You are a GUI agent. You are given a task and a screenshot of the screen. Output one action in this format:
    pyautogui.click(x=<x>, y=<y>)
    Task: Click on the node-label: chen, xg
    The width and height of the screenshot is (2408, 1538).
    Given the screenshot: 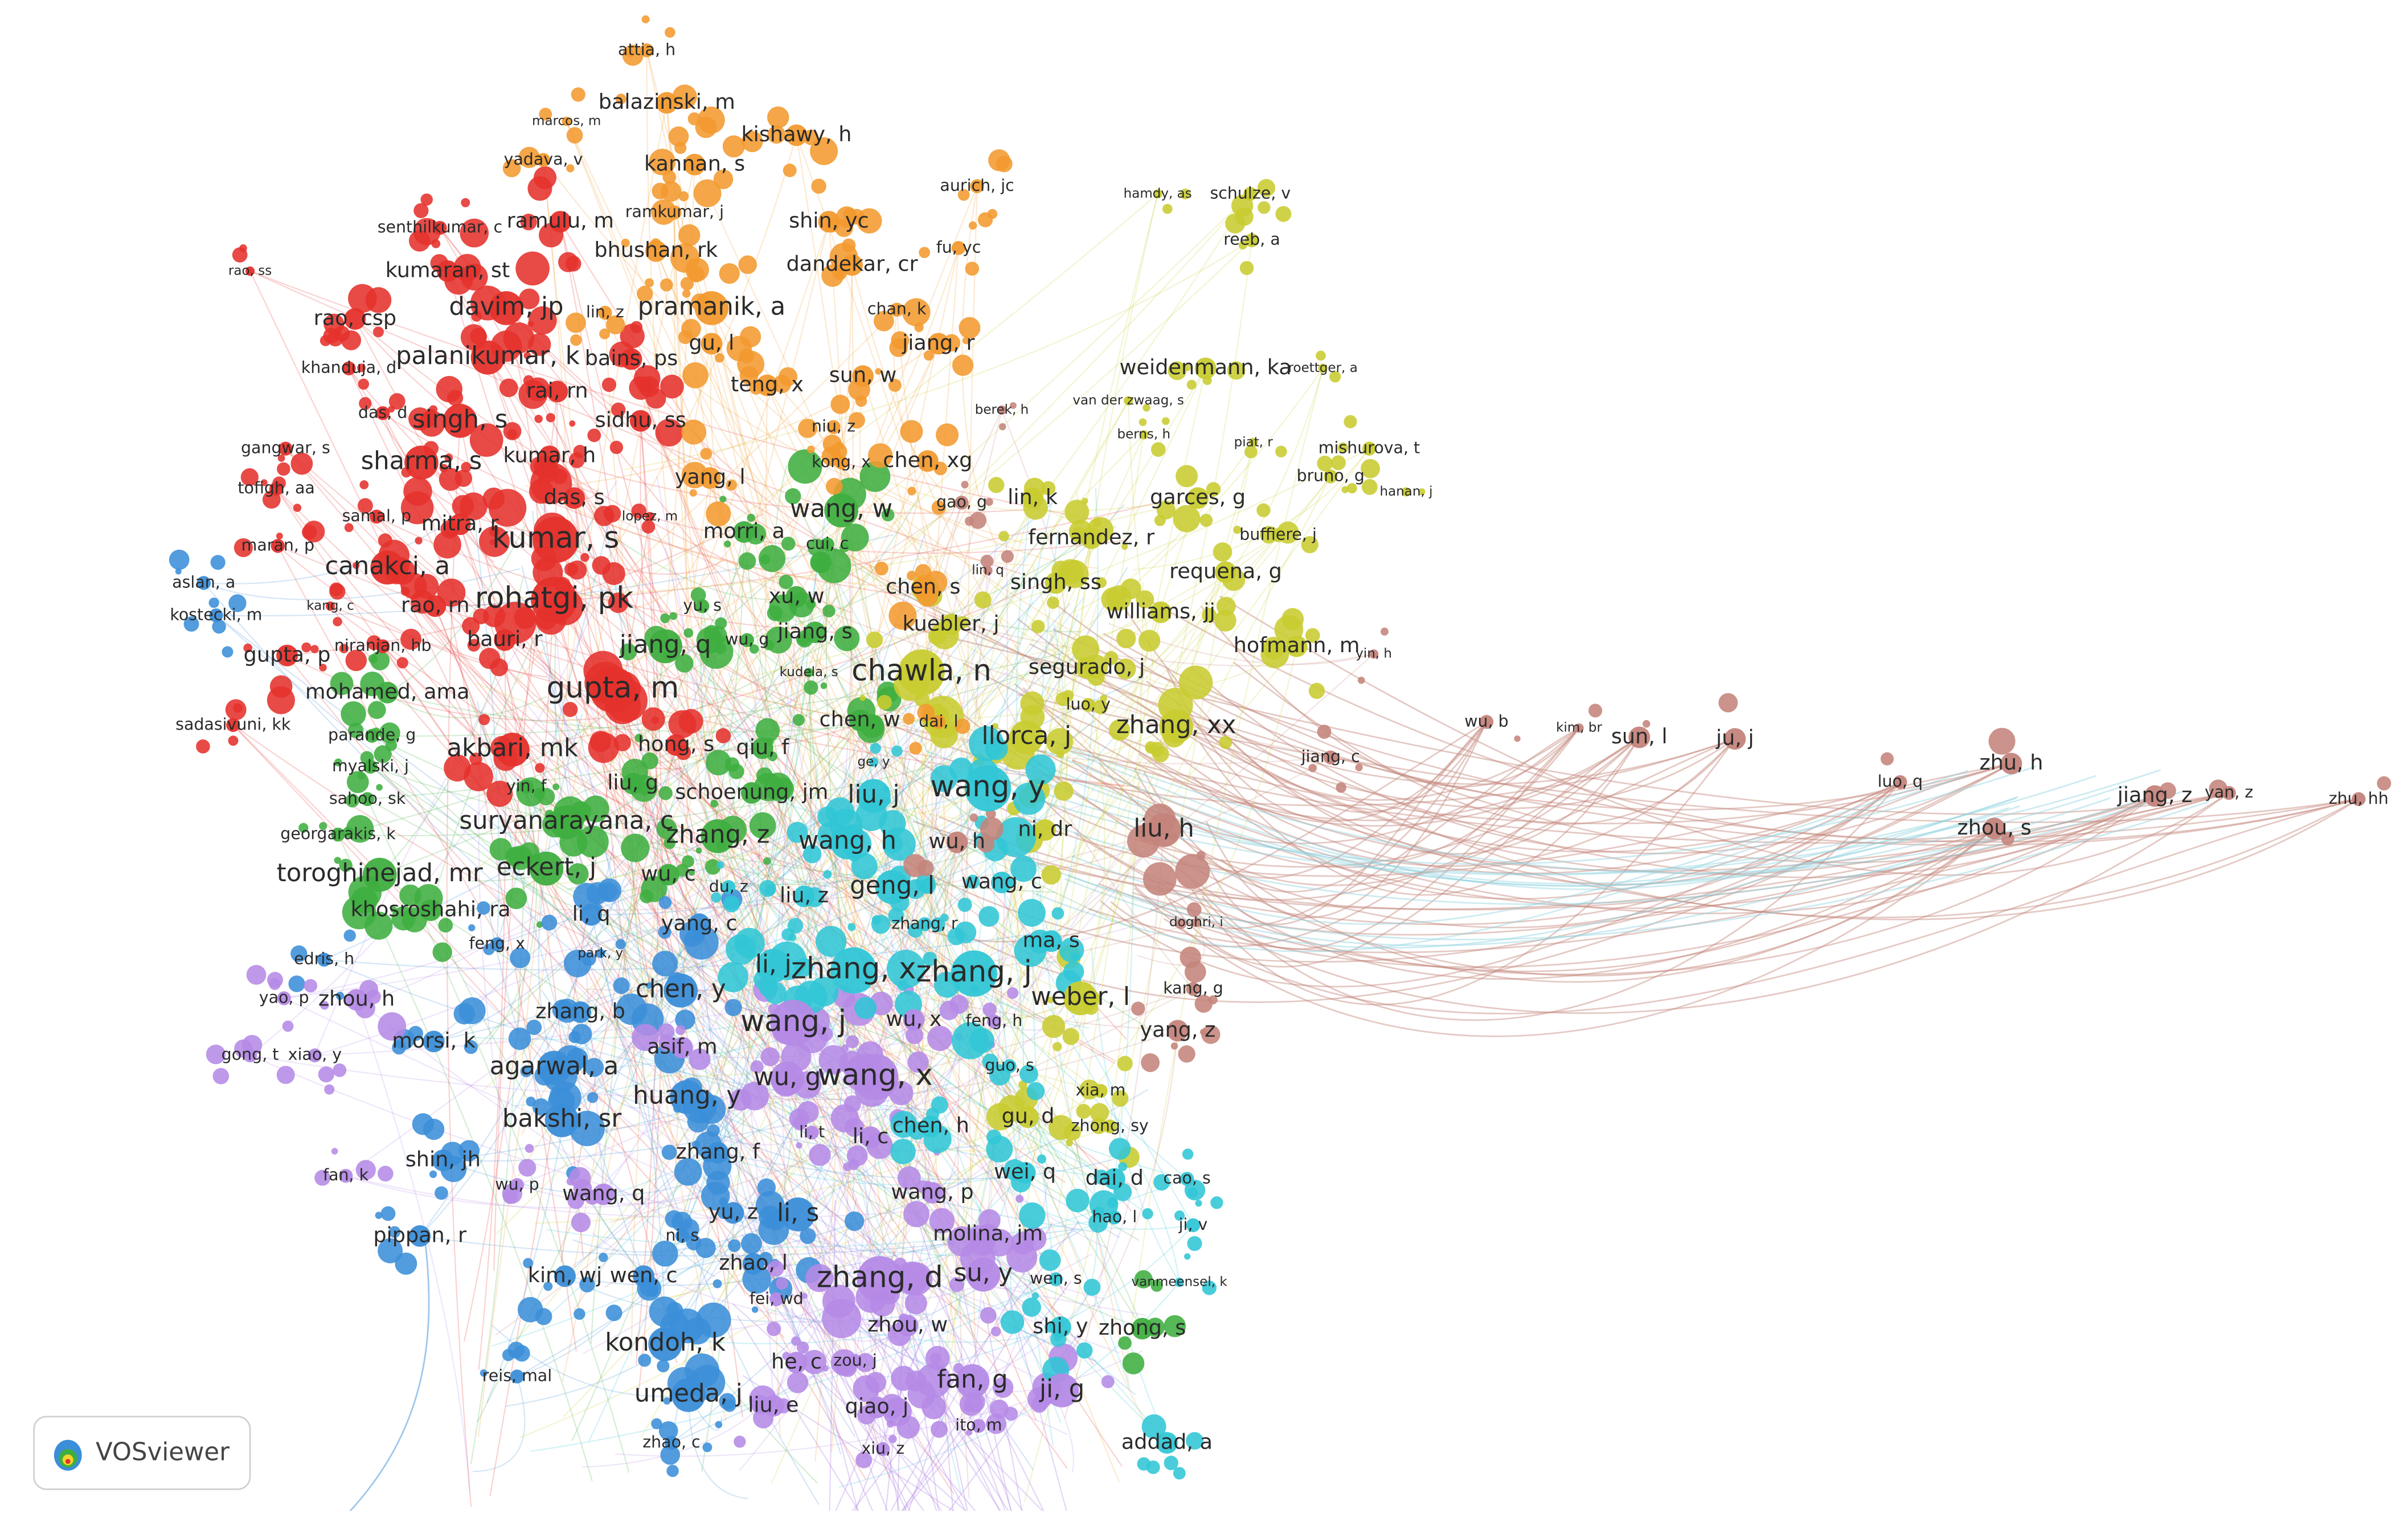 What is the action you would take?
    pyautogui.click(x=928, y=460)
    